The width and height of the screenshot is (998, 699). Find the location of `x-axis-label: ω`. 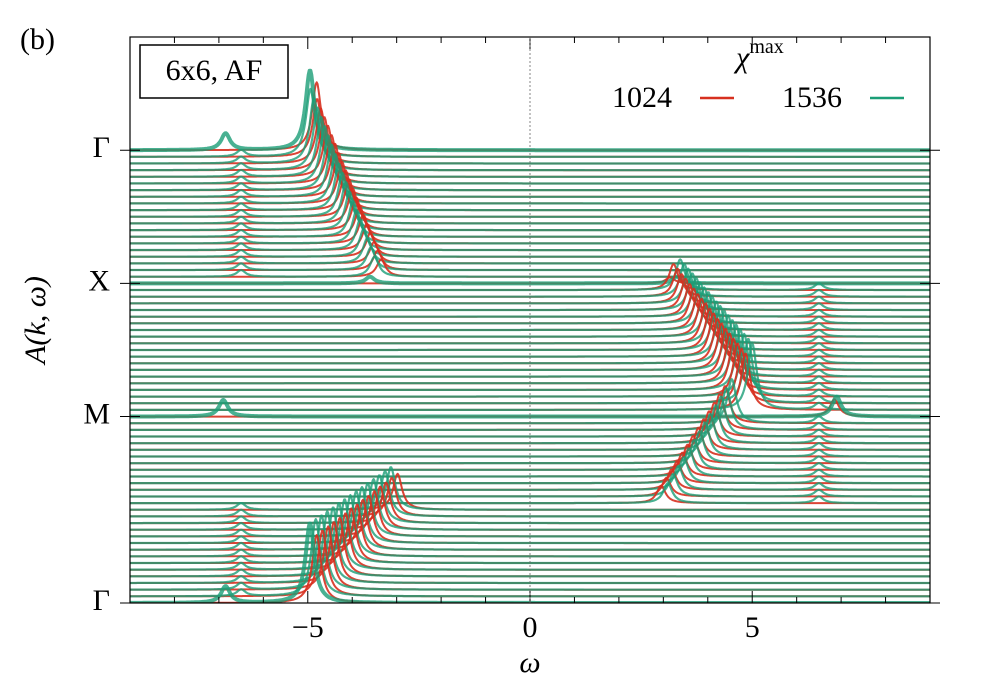

x-axis-label: ω is located at coordinates (529, 662).